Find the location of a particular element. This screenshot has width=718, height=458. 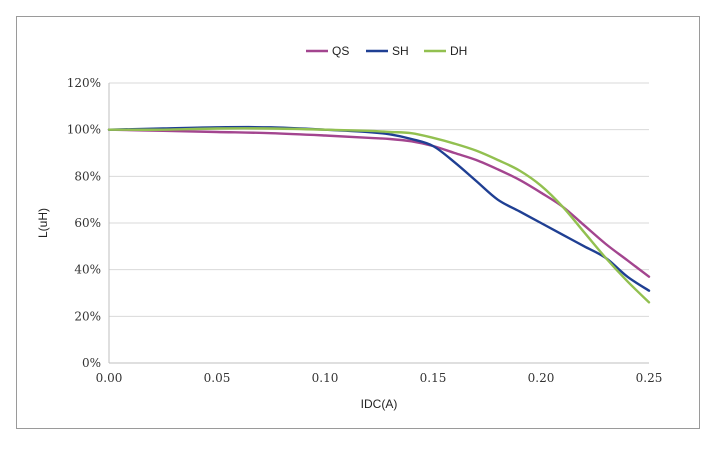

y-tick-label: 40% is located at coordinates (87, 270).